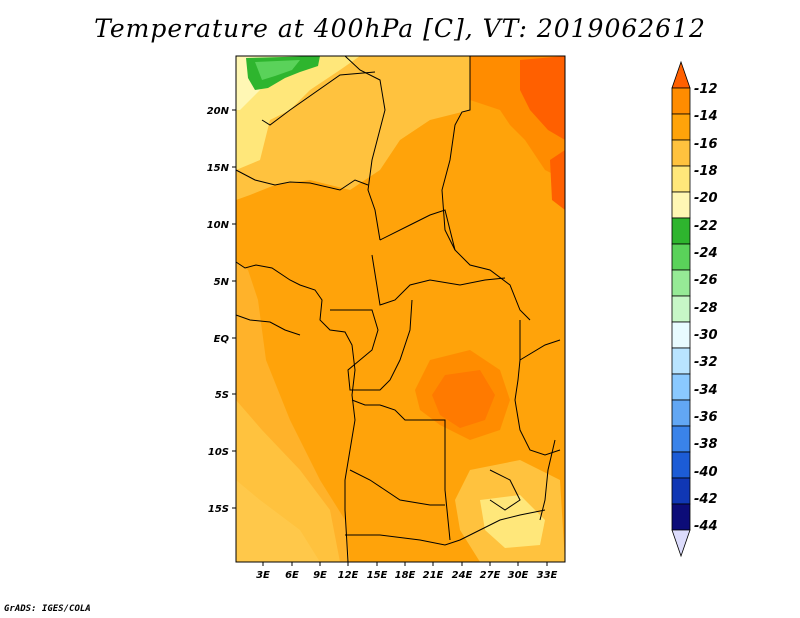  I want to click on lat-label: 20N, so click(218, 111).